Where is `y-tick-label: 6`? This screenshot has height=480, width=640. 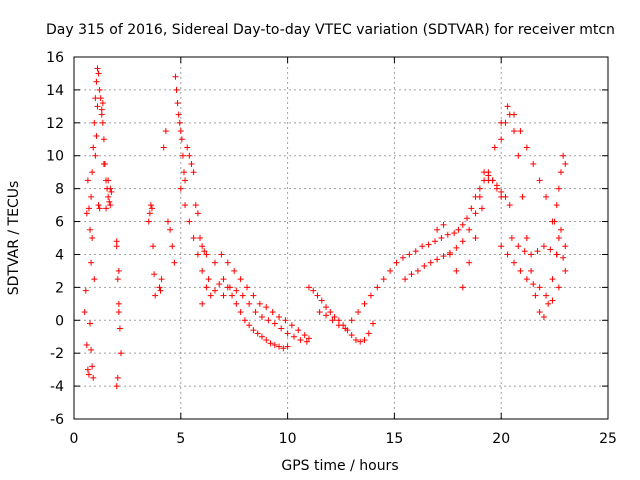
y-tick-label: 6 is located at coordinates (59, 223).